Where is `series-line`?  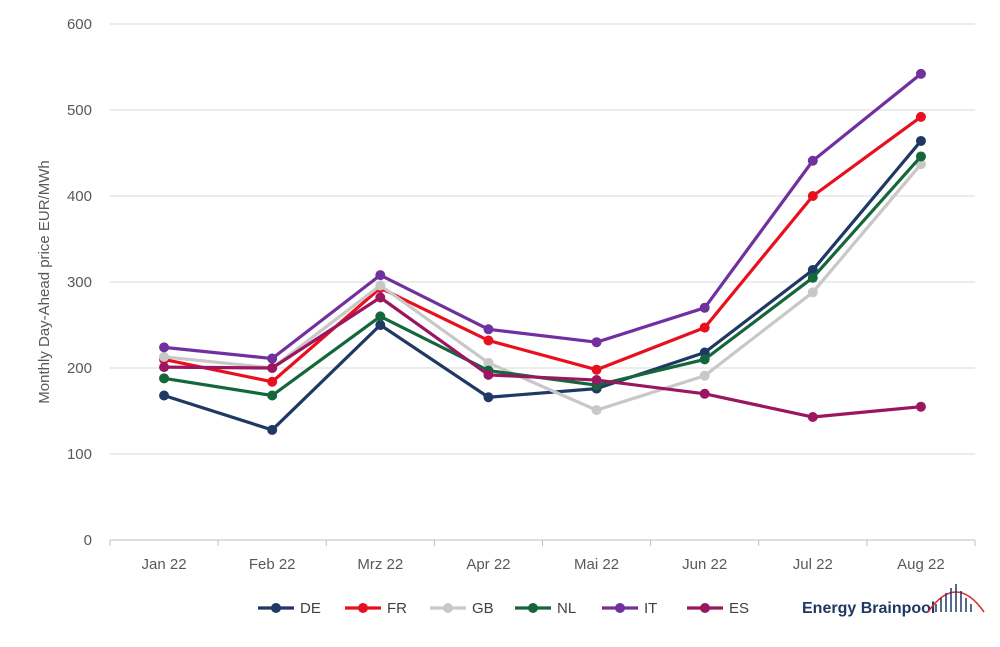
series-line is located at coordinates (542, 357).